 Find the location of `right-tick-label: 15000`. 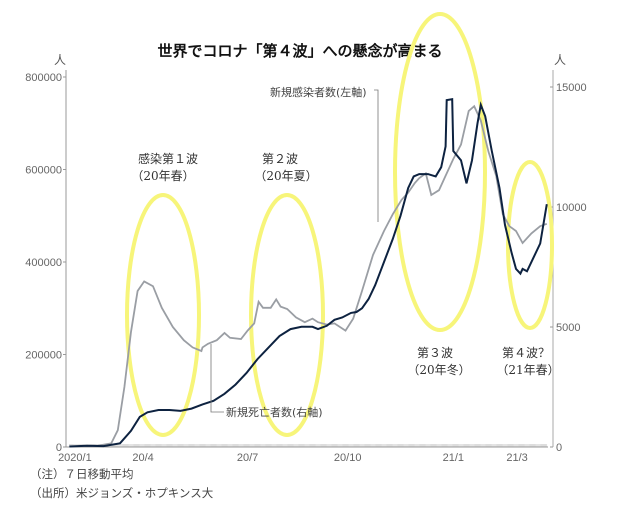

right-tick-label: 15000 is located at coordinates (571, 88).